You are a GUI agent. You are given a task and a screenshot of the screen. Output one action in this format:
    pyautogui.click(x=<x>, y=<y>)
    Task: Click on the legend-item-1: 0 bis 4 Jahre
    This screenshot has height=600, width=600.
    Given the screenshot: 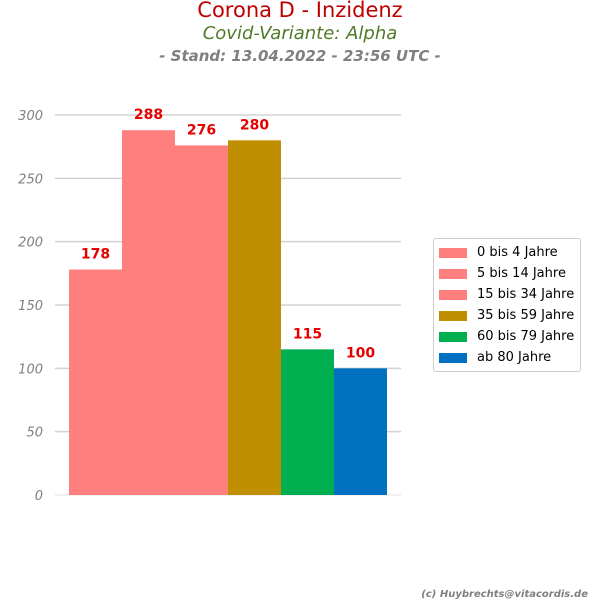 What is the action you would take?
    pyautogui.click(x=506, y=252)
    